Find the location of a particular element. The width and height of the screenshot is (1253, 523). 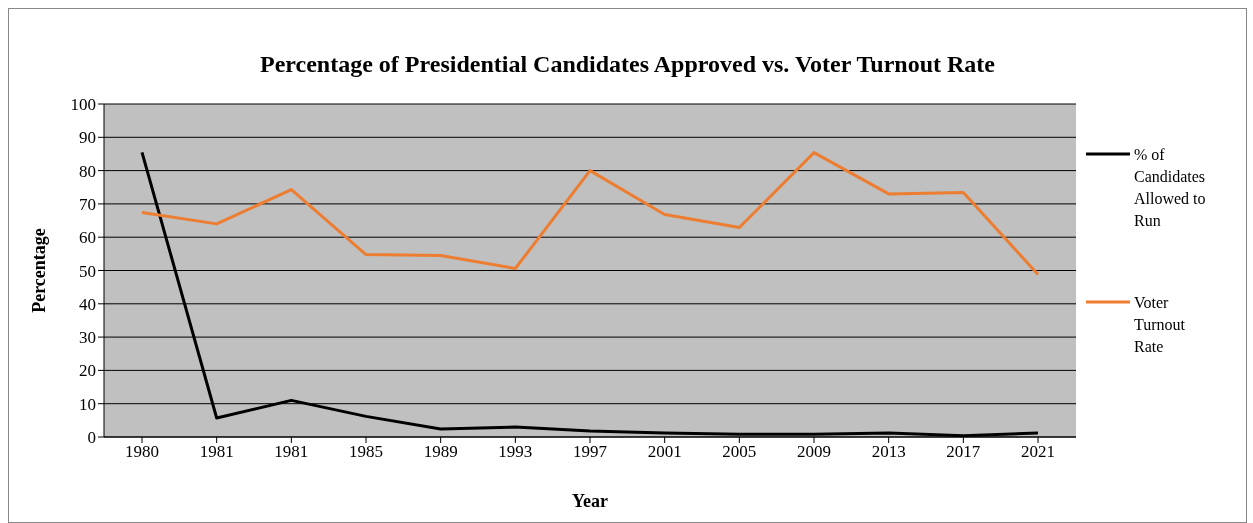

y-tick-label: 20 is located at coordinates (87, 371).